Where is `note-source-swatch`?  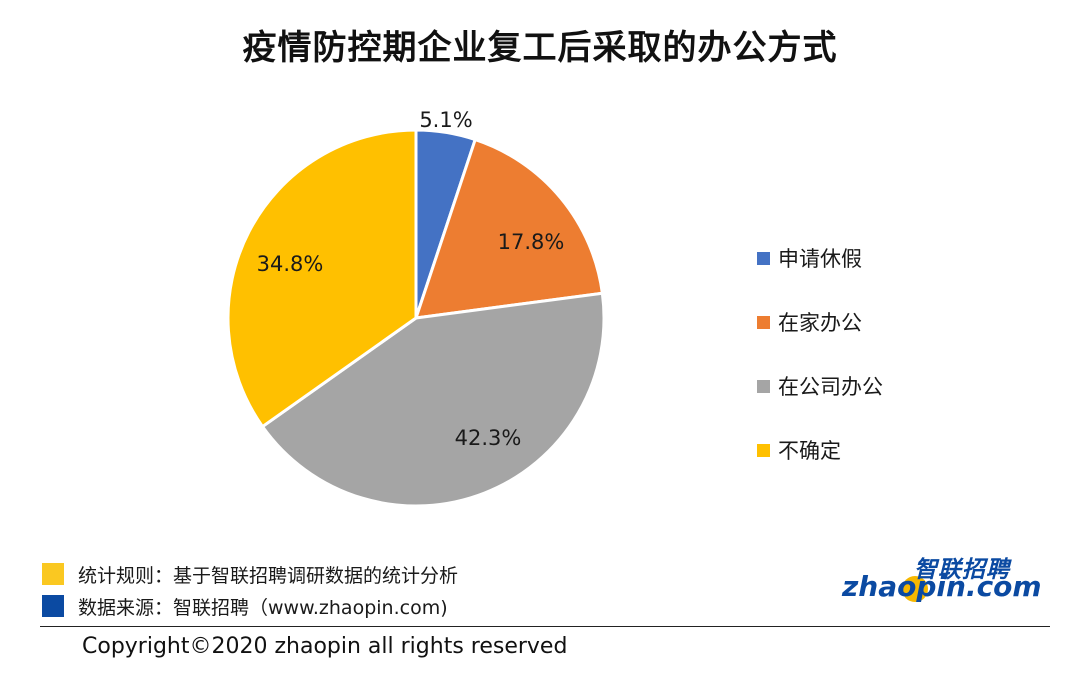
note-source-swatch is located at coordinates (53, 606).